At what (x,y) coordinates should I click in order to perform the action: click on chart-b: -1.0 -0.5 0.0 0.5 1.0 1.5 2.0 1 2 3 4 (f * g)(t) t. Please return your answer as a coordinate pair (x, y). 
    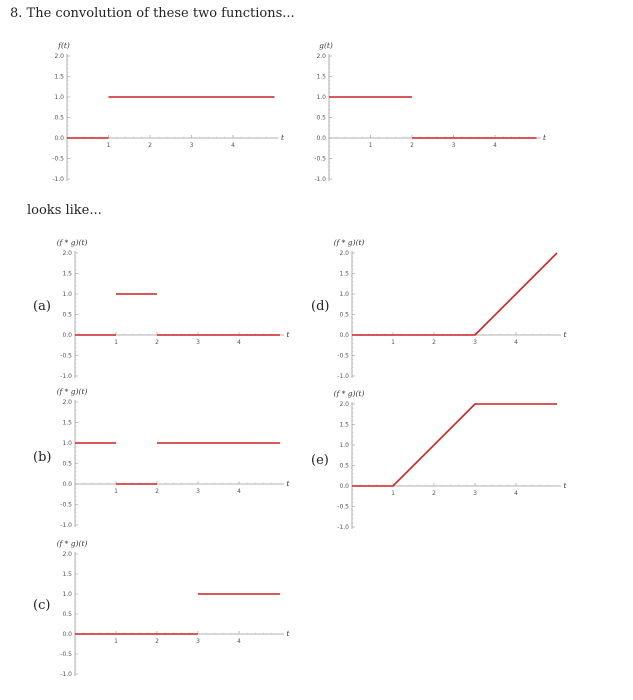
    Looking at the image, I should click on (174, 458).